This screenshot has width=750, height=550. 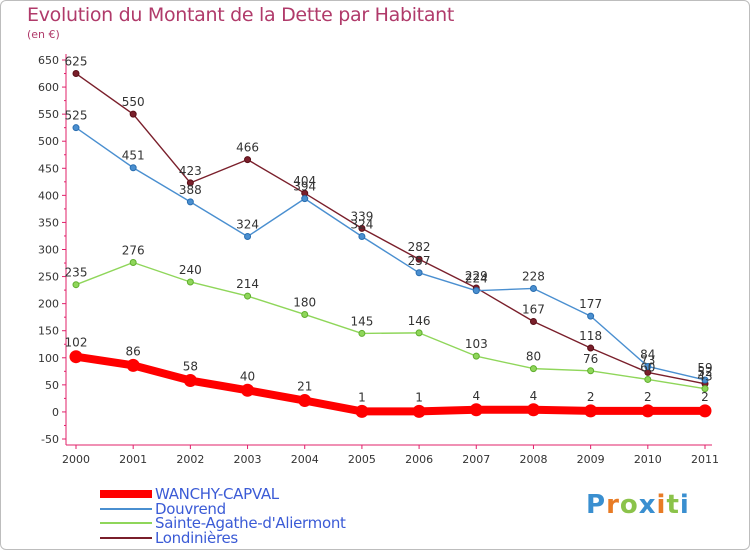 I want to click on data-label-douvrend: 257, so click(x=419, y=261).